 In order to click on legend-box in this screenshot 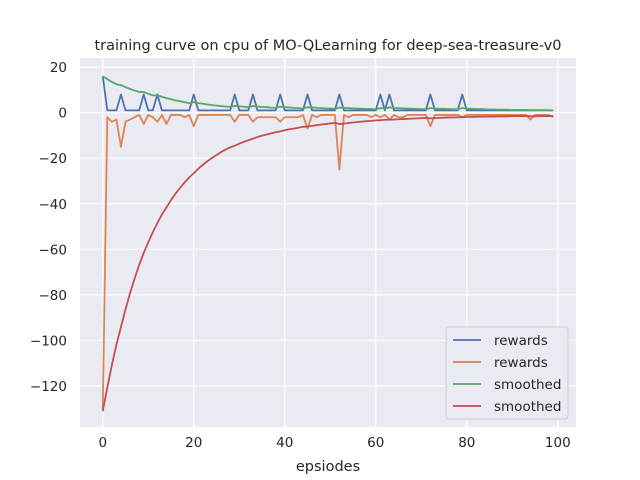, I will do `click(507, 373)`.